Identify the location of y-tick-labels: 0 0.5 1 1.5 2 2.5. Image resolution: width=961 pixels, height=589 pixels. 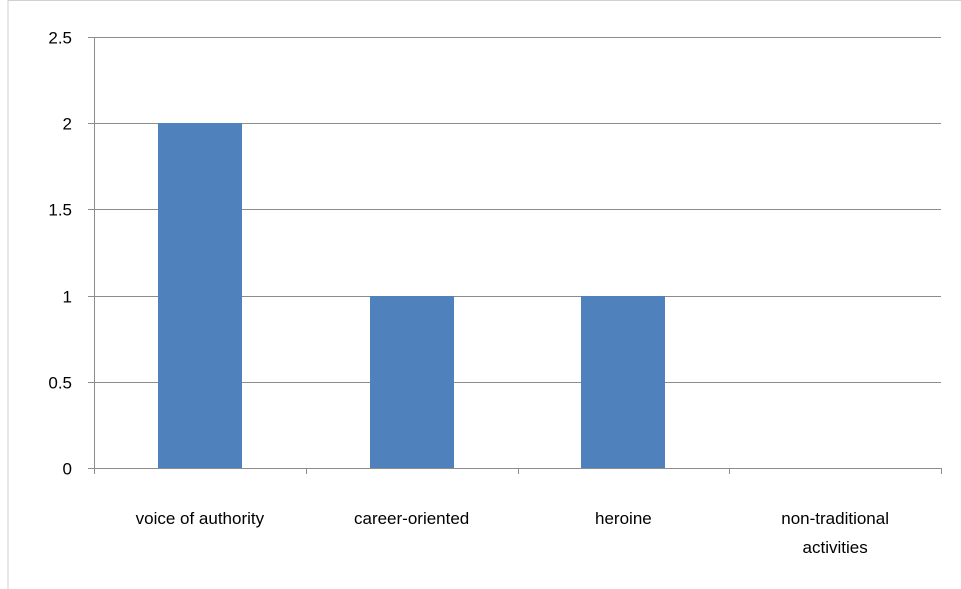
(60, 254).